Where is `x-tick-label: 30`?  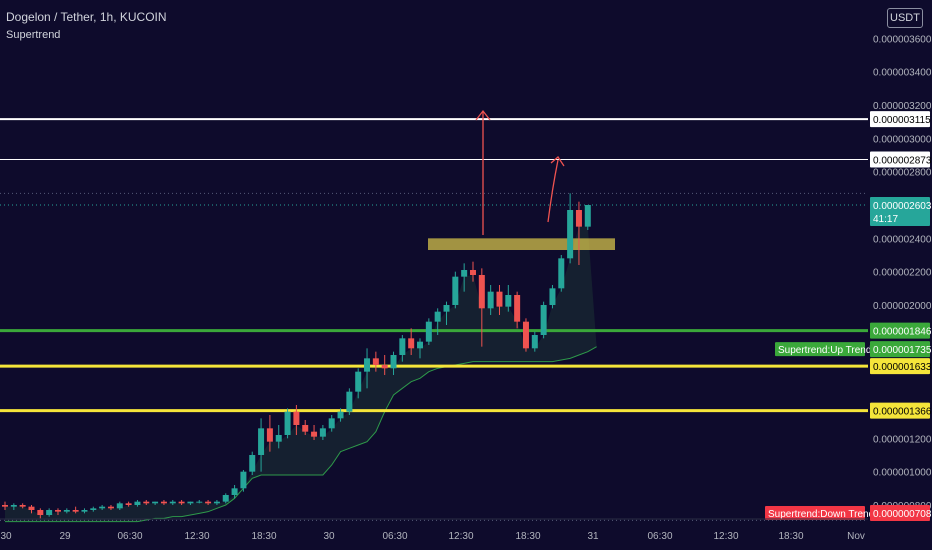
x-tick-label: 30 is located at coordinates (6, 536).